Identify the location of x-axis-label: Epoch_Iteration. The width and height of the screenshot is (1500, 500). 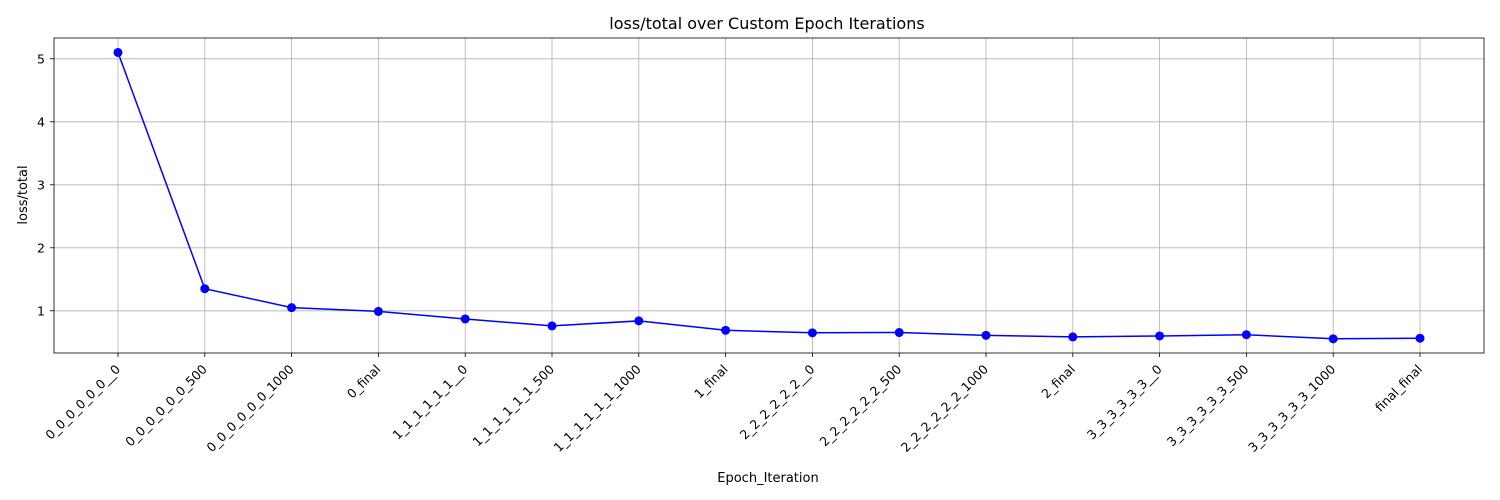
(767, 478).